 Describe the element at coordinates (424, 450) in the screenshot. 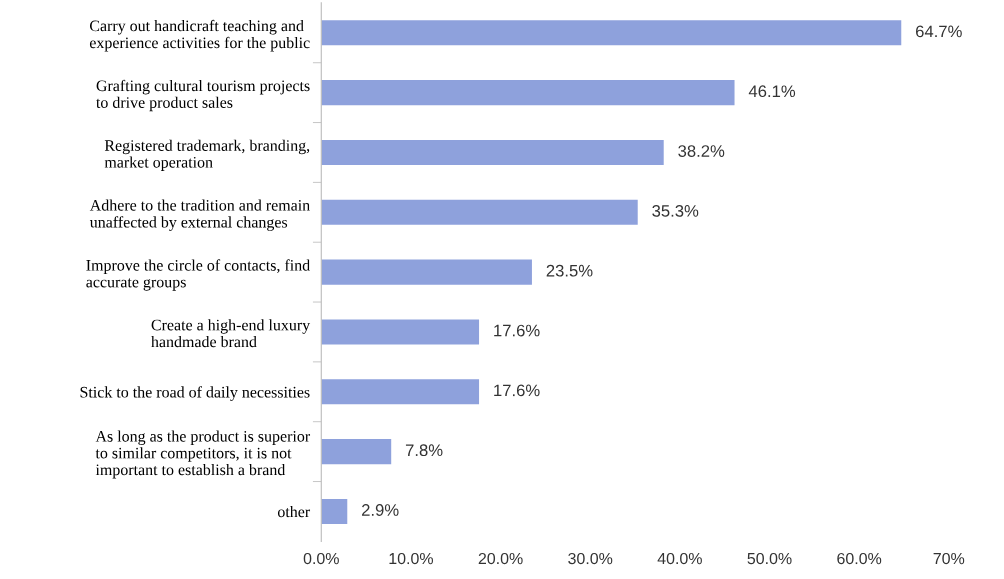

I see `data-label: 7.8%` at that location.